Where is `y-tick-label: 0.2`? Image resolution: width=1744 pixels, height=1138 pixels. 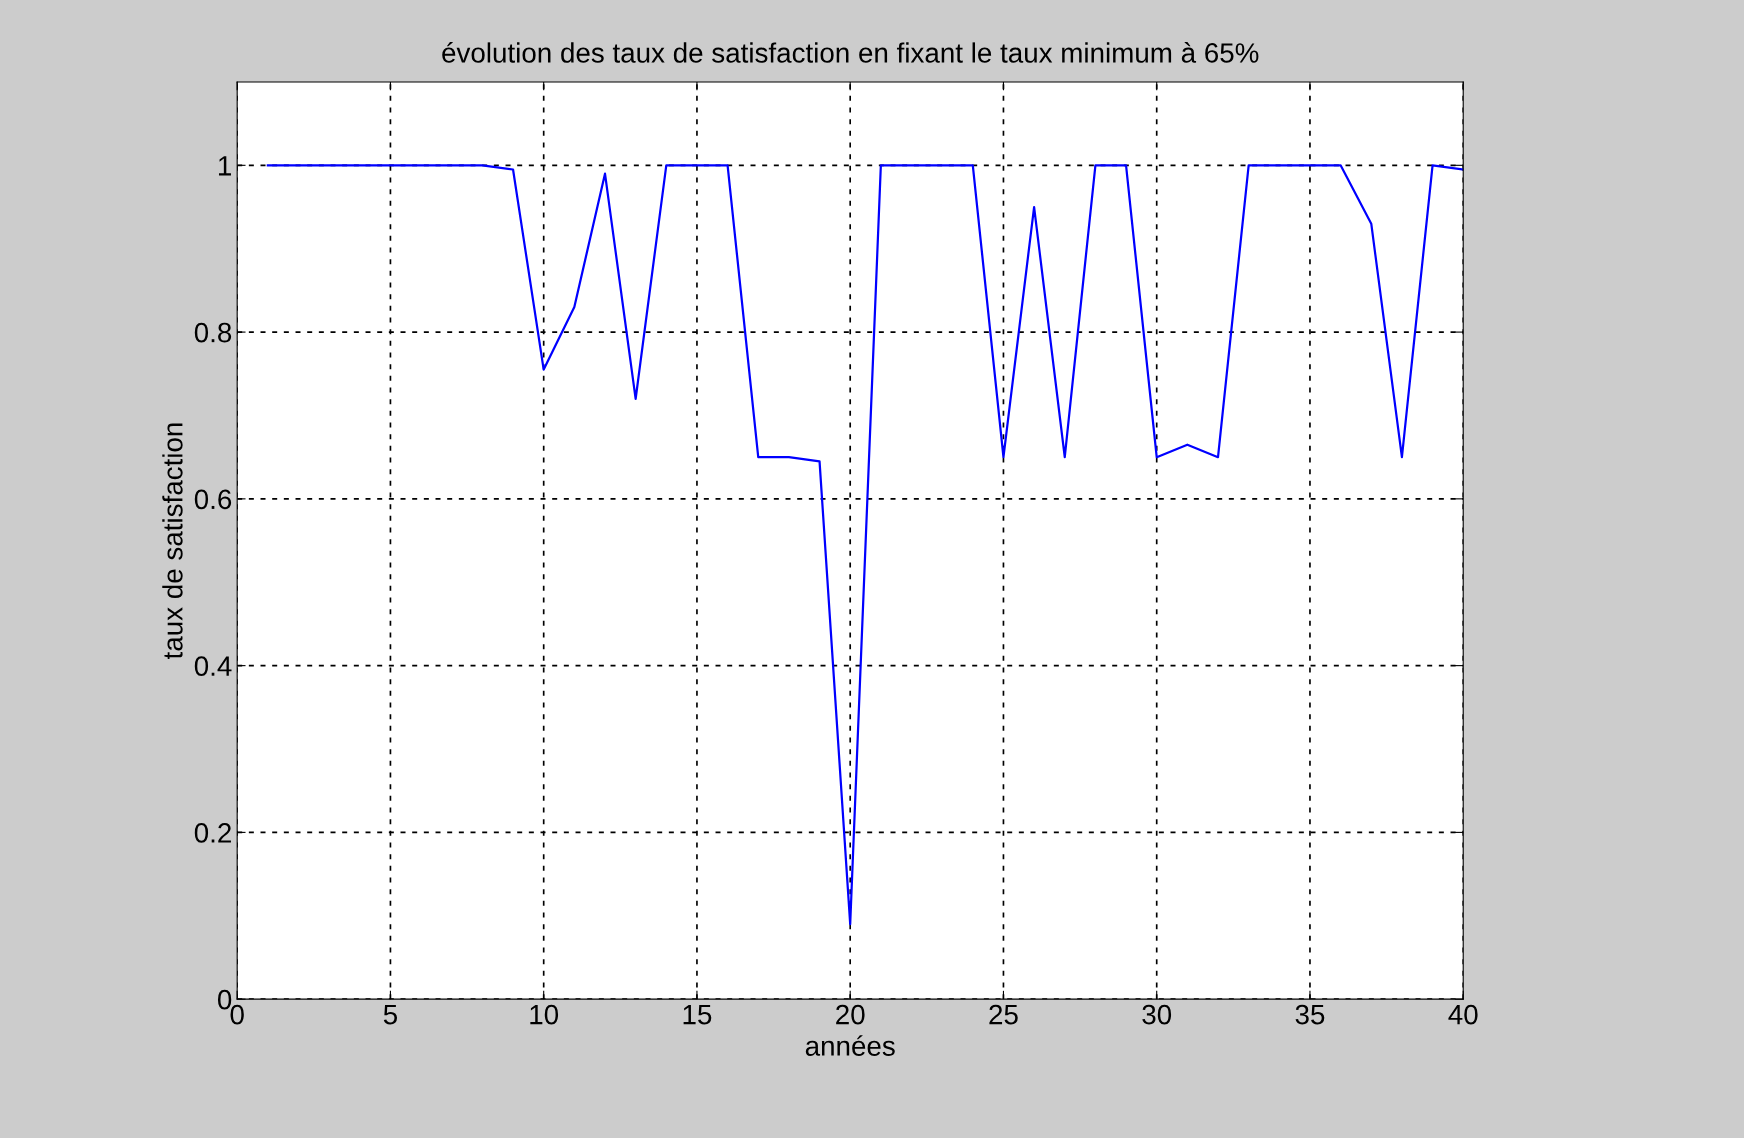
y-tick-label: 0.2 is located at coordinates (212, 833).